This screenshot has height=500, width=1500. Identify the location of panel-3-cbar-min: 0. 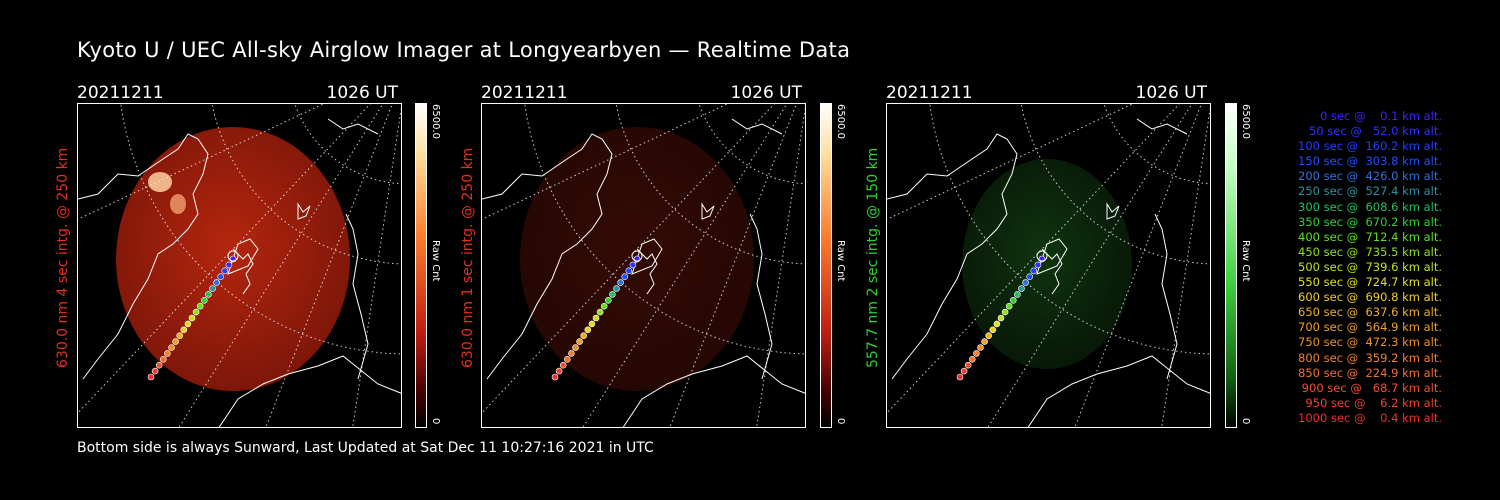
(1245, 421).